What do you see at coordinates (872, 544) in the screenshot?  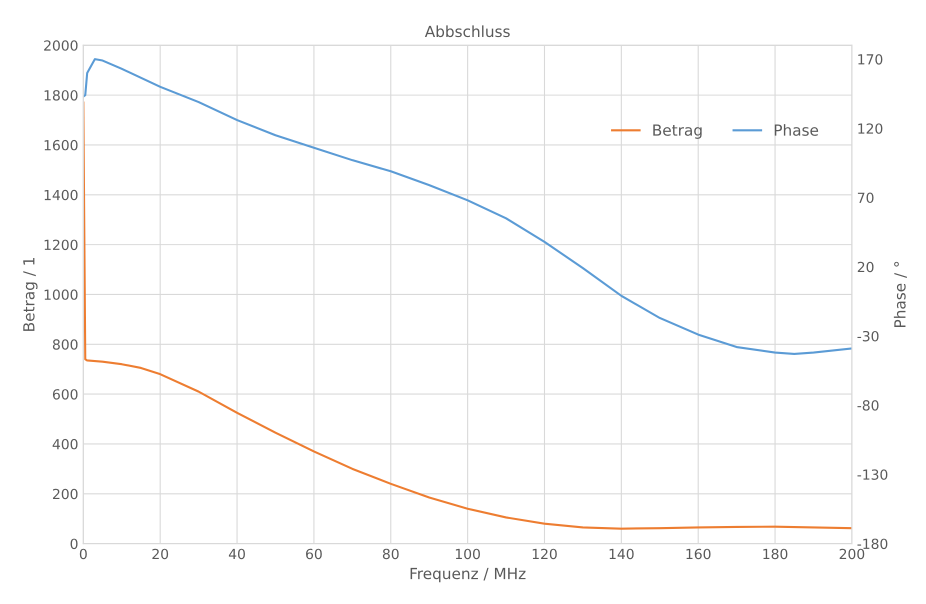 I see `y2-tick-label: -180` at bounding box center [872, 544].